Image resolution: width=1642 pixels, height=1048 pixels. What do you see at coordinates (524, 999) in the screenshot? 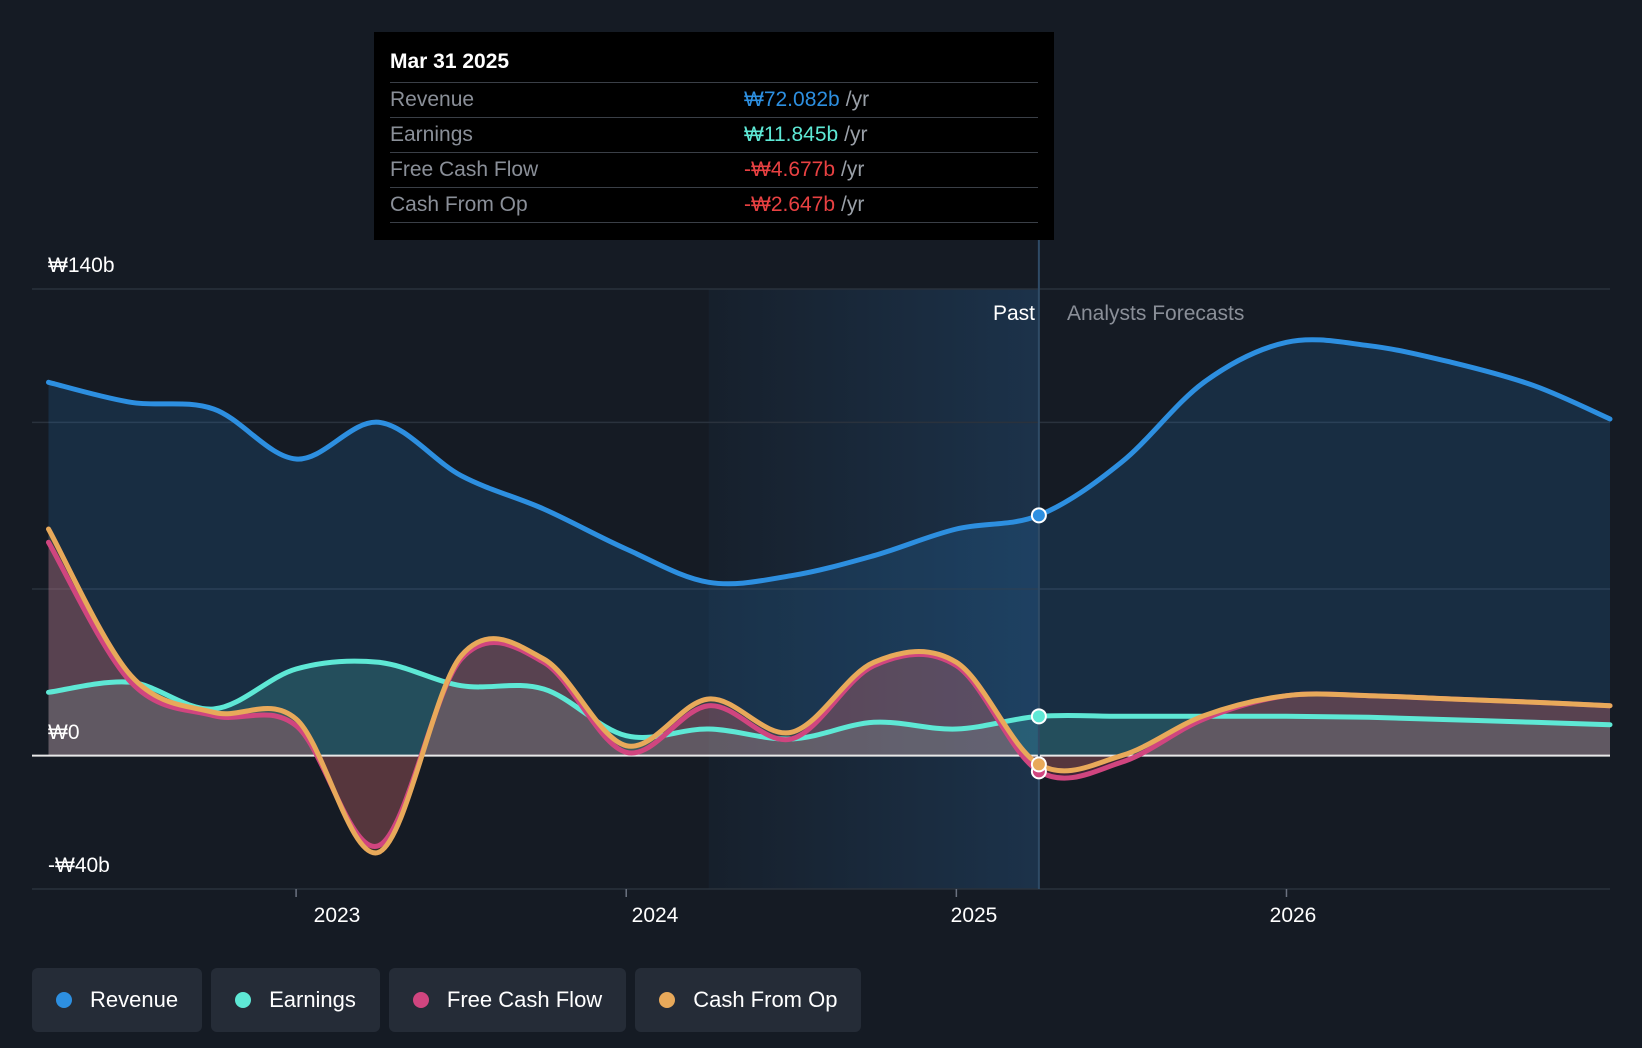
I see `legend-label: Free Cash Flow` at bounding box center [524, 999].